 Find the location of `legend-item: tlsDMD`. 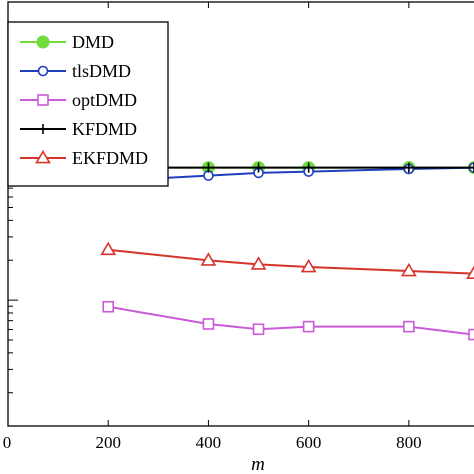

legend-item: tlsDMD is located at coordinates (75, 71).